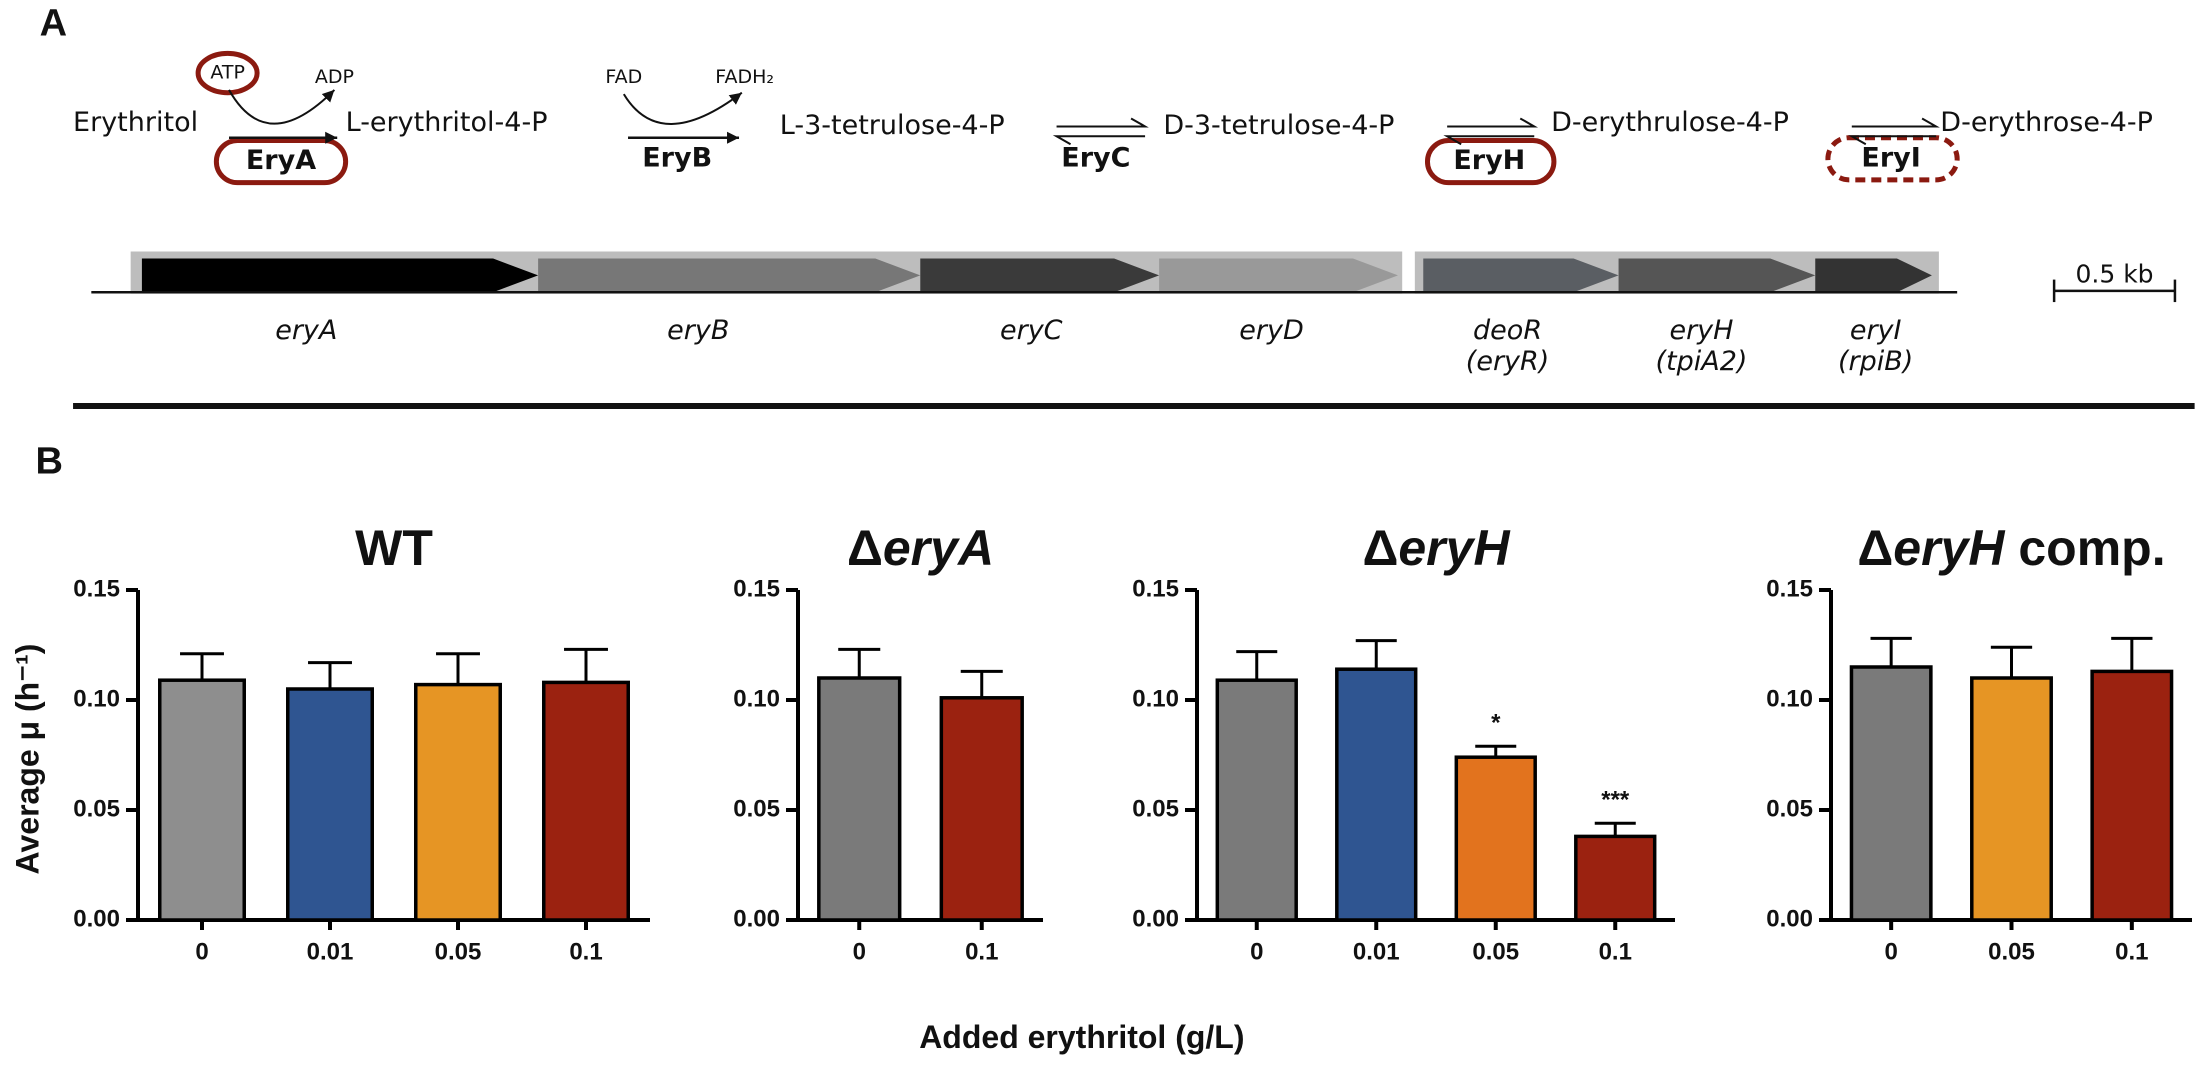 This screenshot has height=1067, width=2203. What do you see at coordinates (1095, 157) in the screenshot?
I see `enzyme: EryC` at bounding box center [1095, 157].